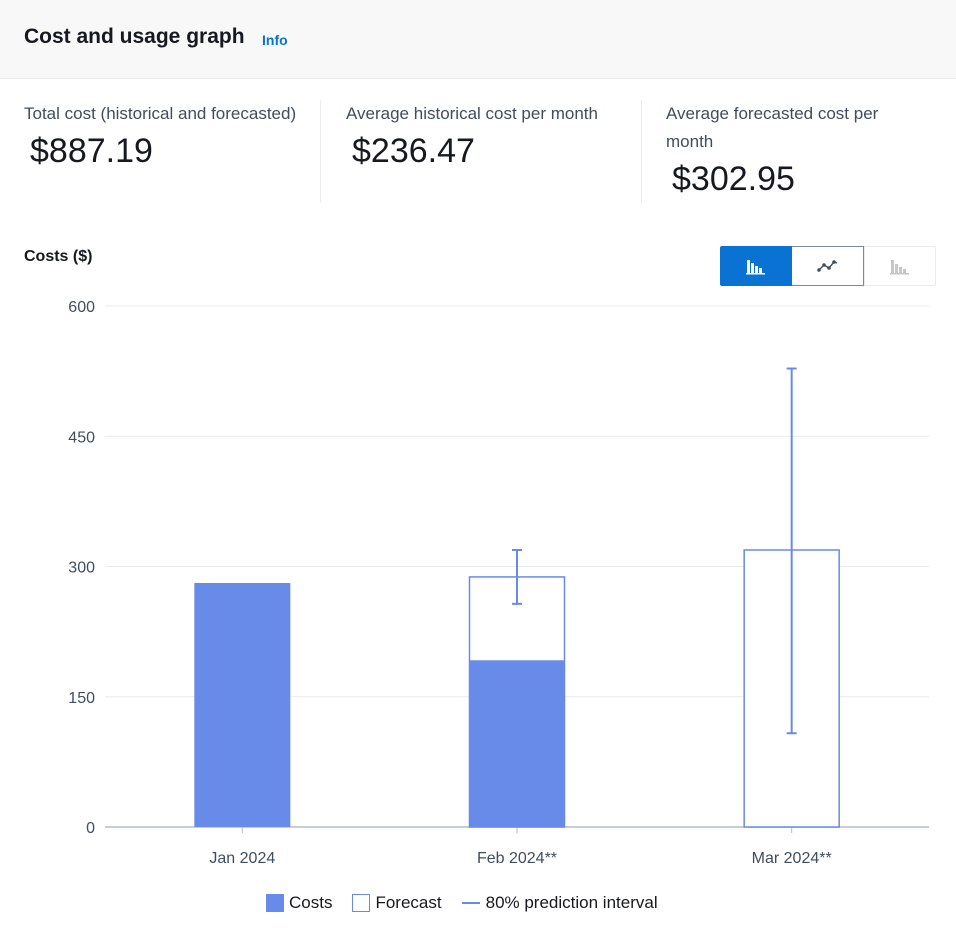  I want to click on avg-forecast-label: Average forecasted cost per month, so click(772, 127).